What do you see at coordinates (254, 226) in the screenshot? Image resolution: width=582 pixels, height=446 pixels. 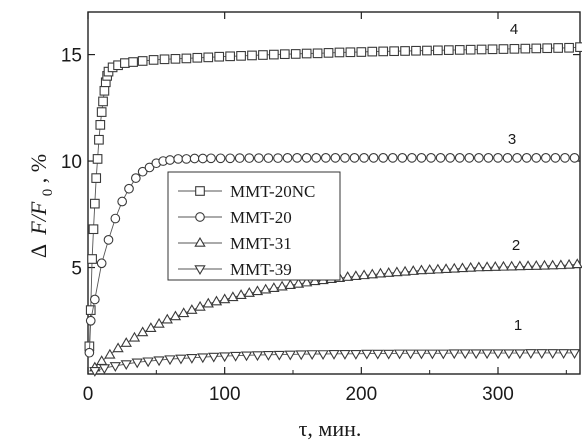 I see `legend: MMT-20NC MMT-20 MMT-31 MMT-39` at bounding box center [254, 226].